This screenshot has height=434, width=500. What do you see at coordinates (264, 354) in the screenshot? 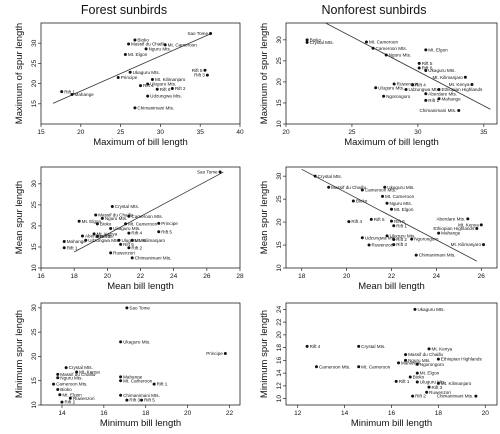
I see `y-axis-label: Minimum spur length` at bounding box center [264, 354].